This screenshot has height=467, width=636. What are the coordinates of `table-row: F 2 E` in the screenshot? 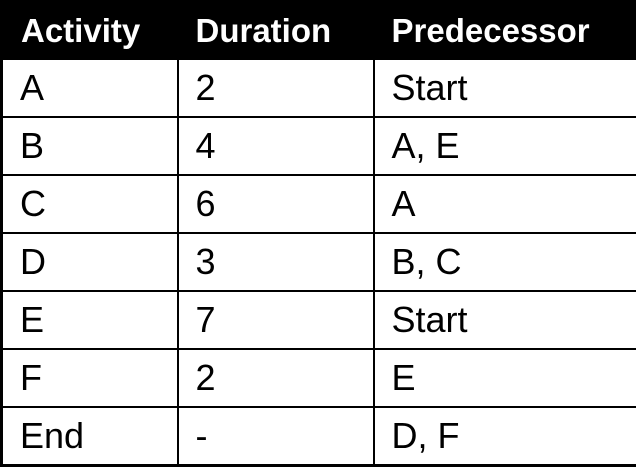 It's located at (318, 378).